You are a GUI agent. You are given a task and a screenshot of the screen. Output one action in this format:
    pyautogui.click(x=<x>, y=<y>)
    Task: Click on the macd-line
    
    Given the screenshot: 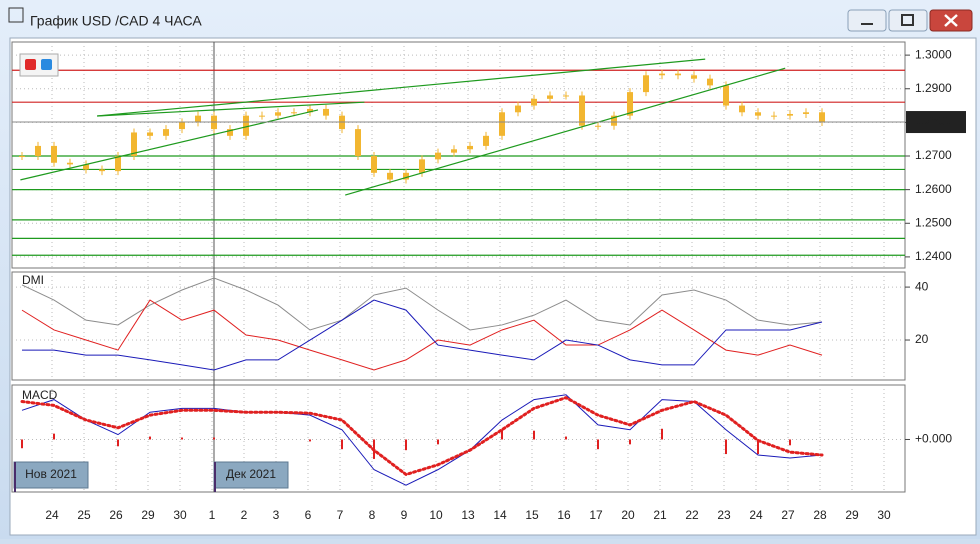 What is the action you would take?
    pyautogui.click(x=422, y=440)
    